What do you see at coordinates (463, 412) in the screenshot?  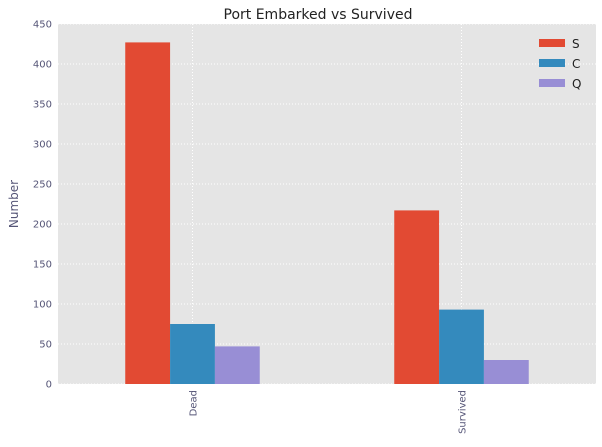 I see `x-tick-label: Survived` at bounding box center [463, 412].